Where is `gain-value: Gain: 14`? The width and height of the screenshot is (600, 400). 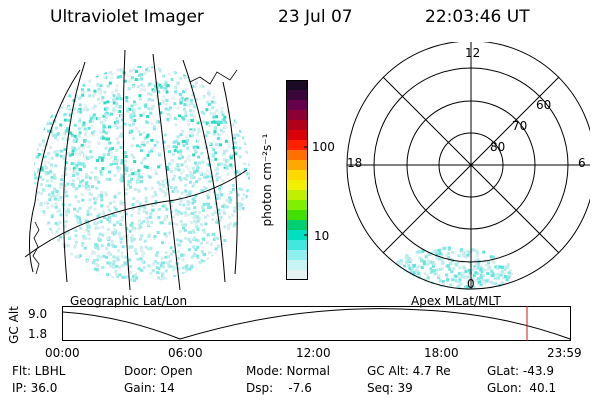 gain-value: Gain: 14 is located at coordinates (149, 388).